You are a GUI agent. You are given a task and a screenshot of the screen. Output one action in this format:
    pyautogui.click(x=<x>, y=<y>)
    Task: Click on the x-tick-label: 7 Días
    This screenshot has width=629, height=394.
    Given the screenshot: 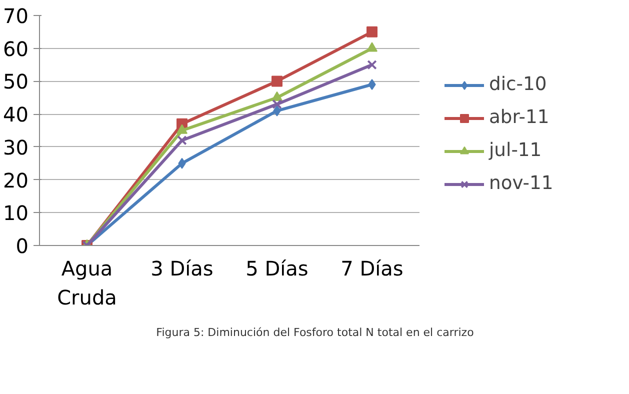 What is the action you would take?
    pyautogui.click(x=372, y=268)
    